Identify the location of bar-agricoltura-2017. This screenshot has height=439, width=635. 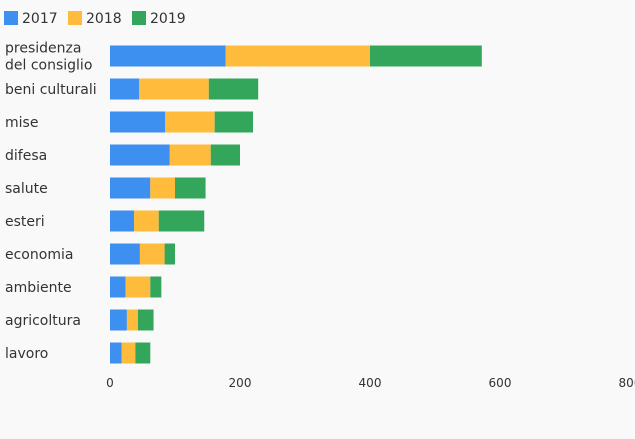
(118, 320).